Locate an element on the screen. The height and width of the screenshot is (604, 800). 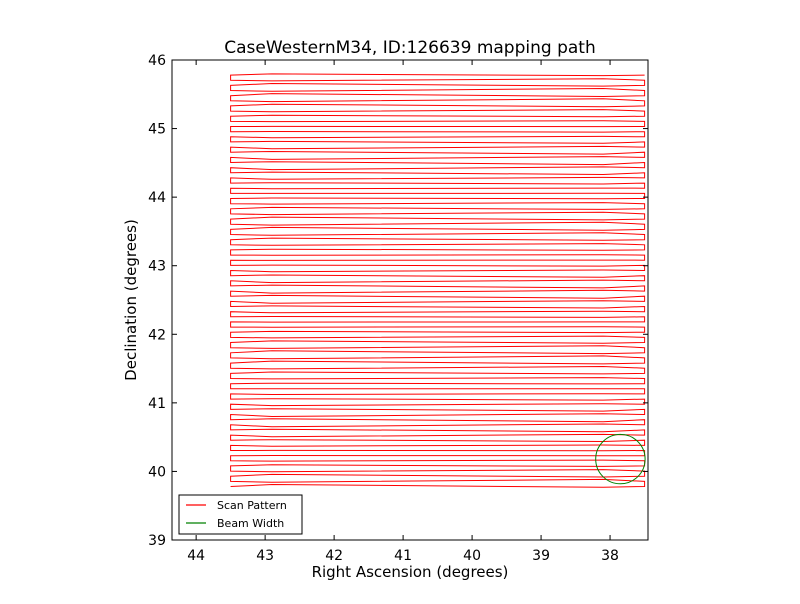
x-axis-label: Right Ascension (degrees) is located at coordinates (410, 572).